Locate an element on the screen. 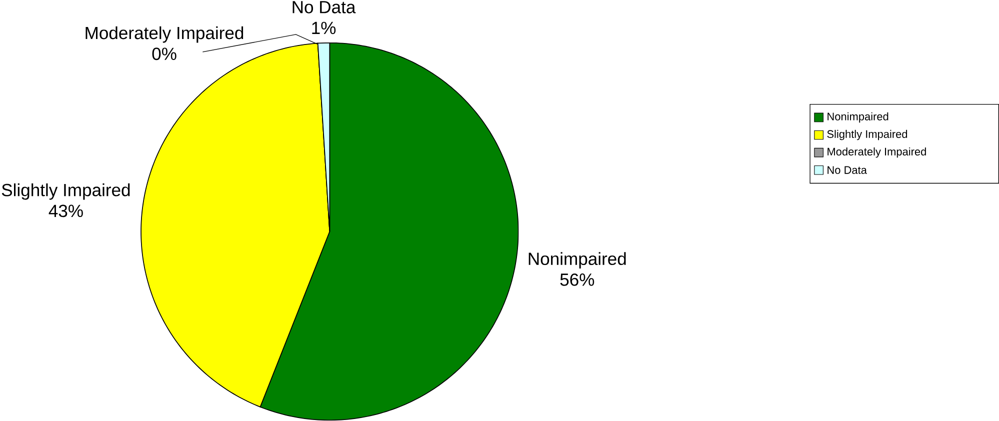 The height and width of the screenshot is (421, 999). category-label: Moderately Impaired is located at coordinates (165, 34).